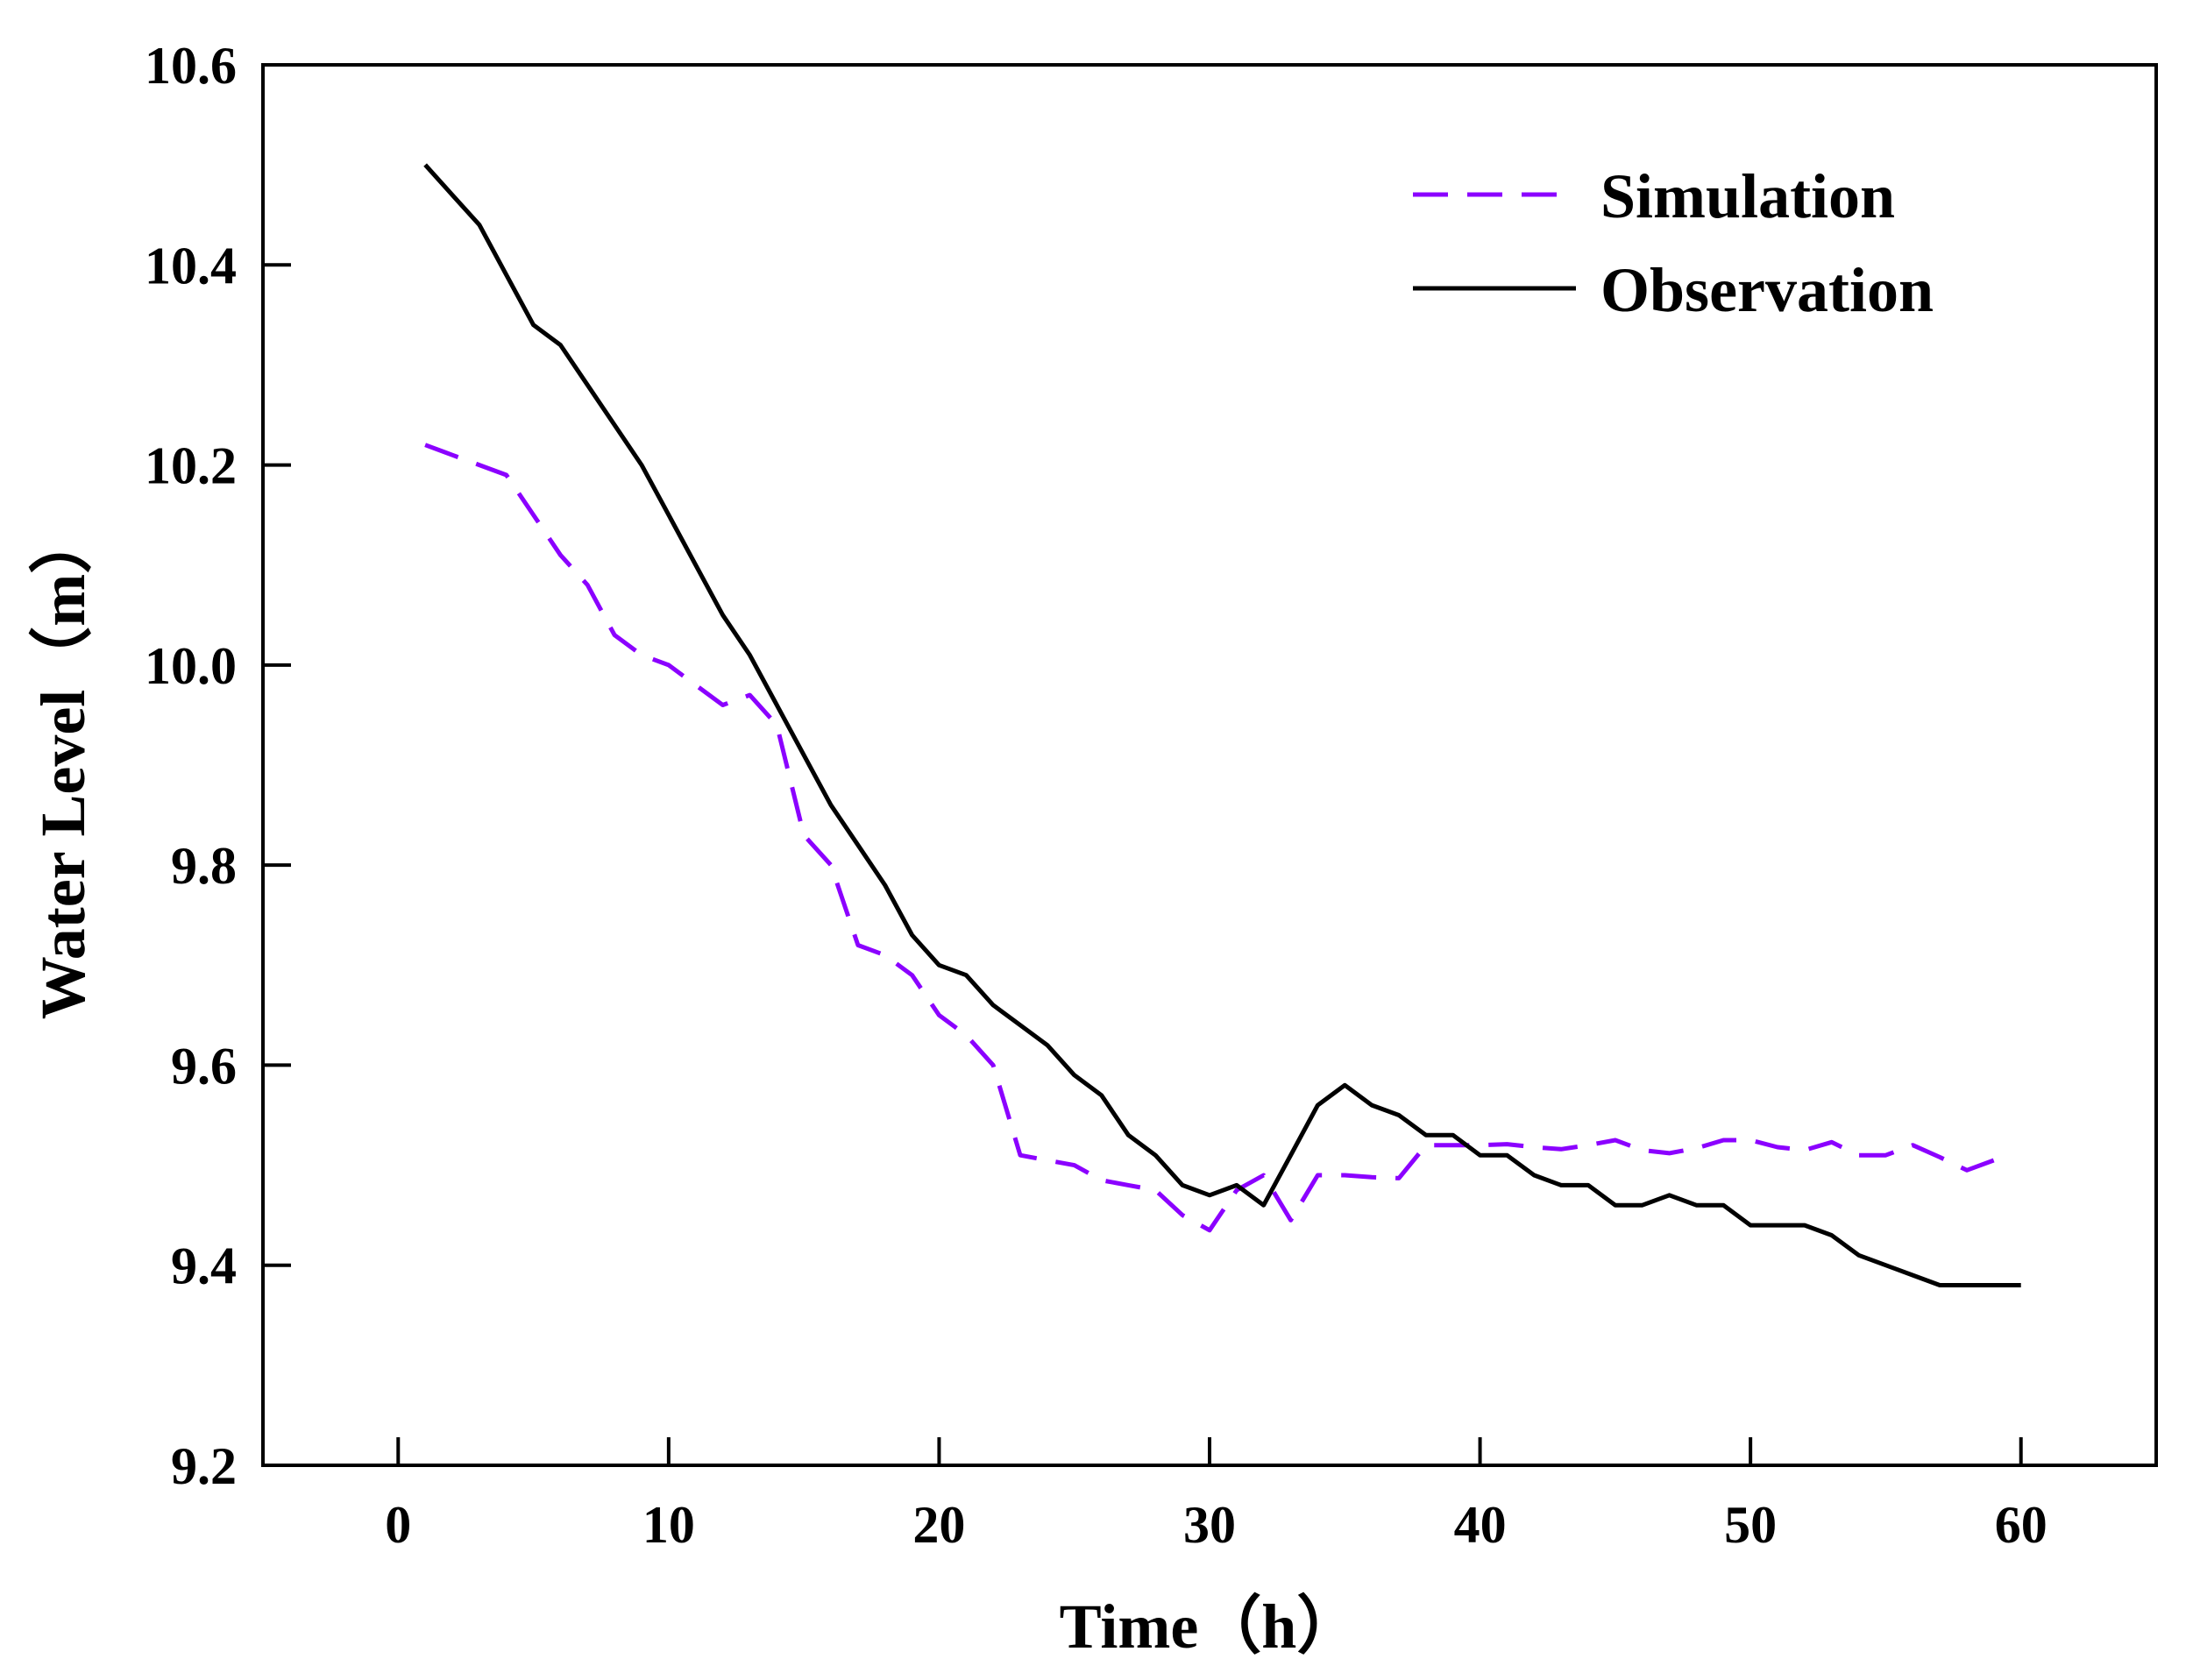  What do you see at coordinates (1210, 1626) in the screenshot?
I see `x-axis-title: Time（h）` at bounding box center [1210, 1626].